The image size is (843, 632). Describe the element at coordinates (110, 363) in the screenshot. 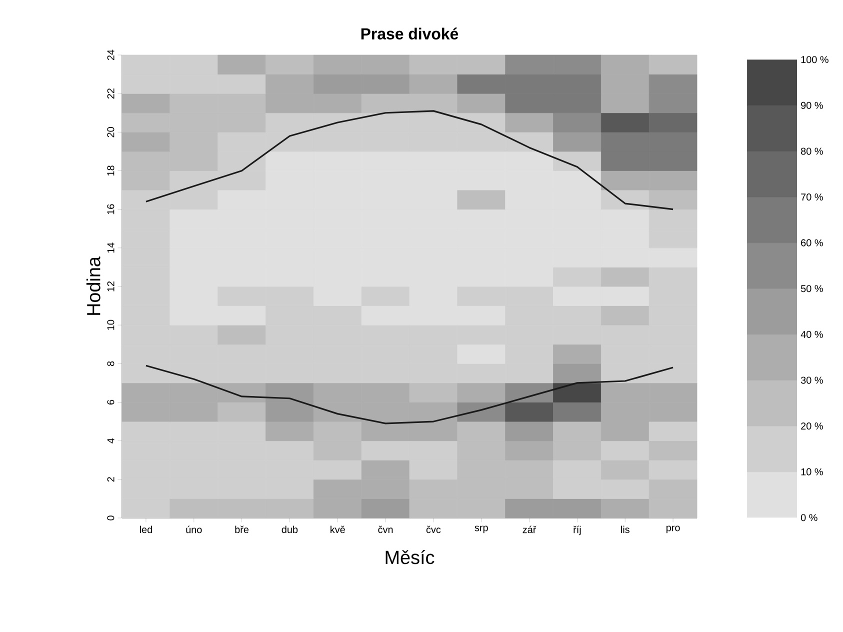

I see `y-tick-label: 8` at that location.